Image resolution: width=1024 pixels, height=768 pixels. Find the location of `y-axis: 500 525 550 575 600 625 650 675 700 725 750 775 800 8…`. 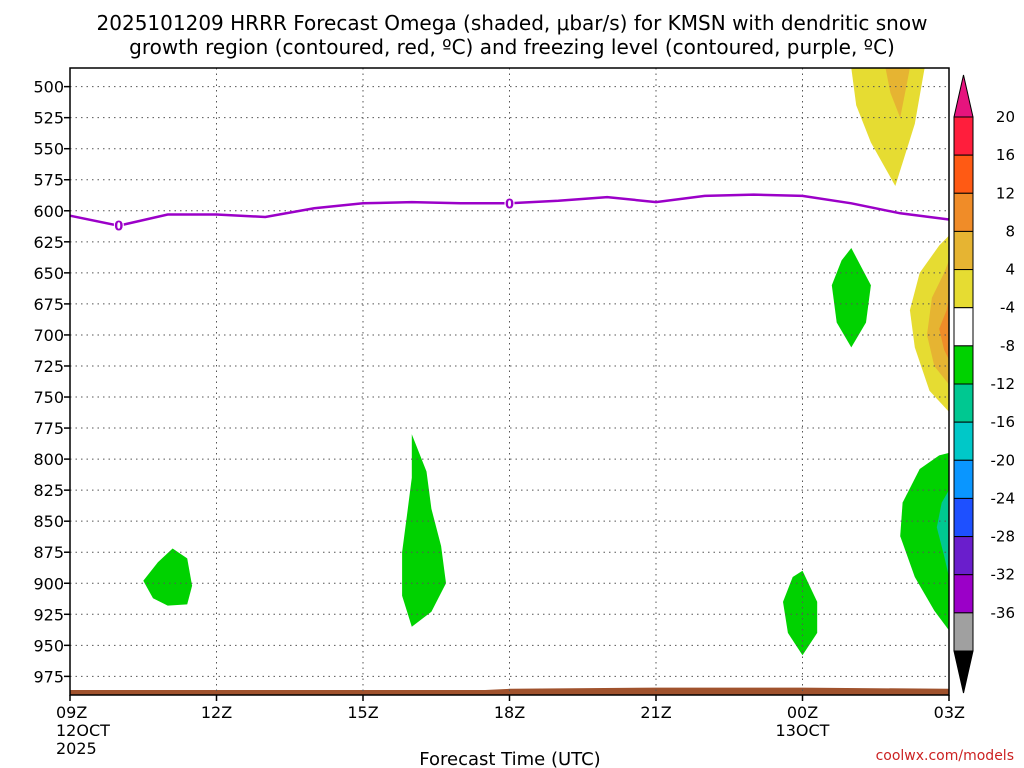

y-axis: 500 525 550 575 600 625 650 675 700 725 750 775 800 8… is located at coordinates (51, 382).